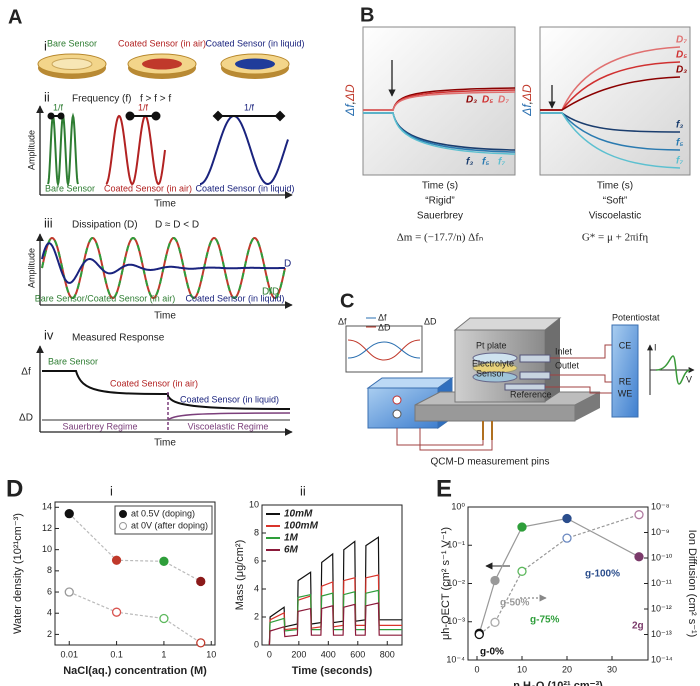  Describe the element at coordinates (26, 418) in the screenshot. I see `axis-label: ΔD` at that location.